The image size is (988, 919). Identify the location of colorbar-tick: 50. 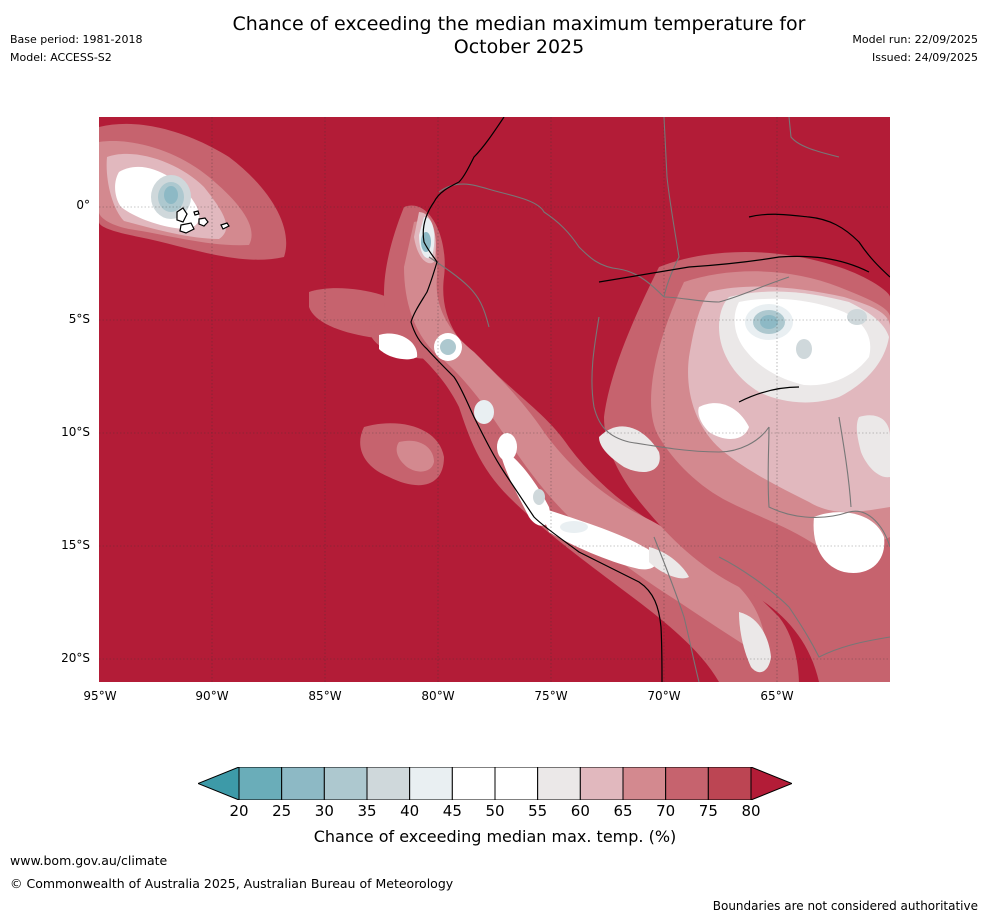
(495, 811).